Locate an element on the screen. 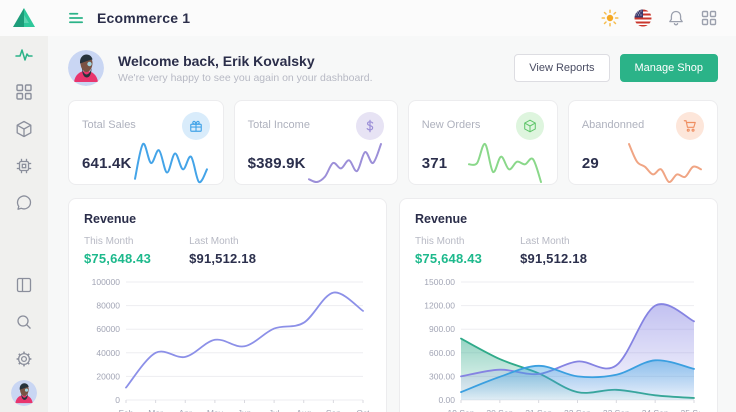  user-avatar is located at coordinates (86, 68).